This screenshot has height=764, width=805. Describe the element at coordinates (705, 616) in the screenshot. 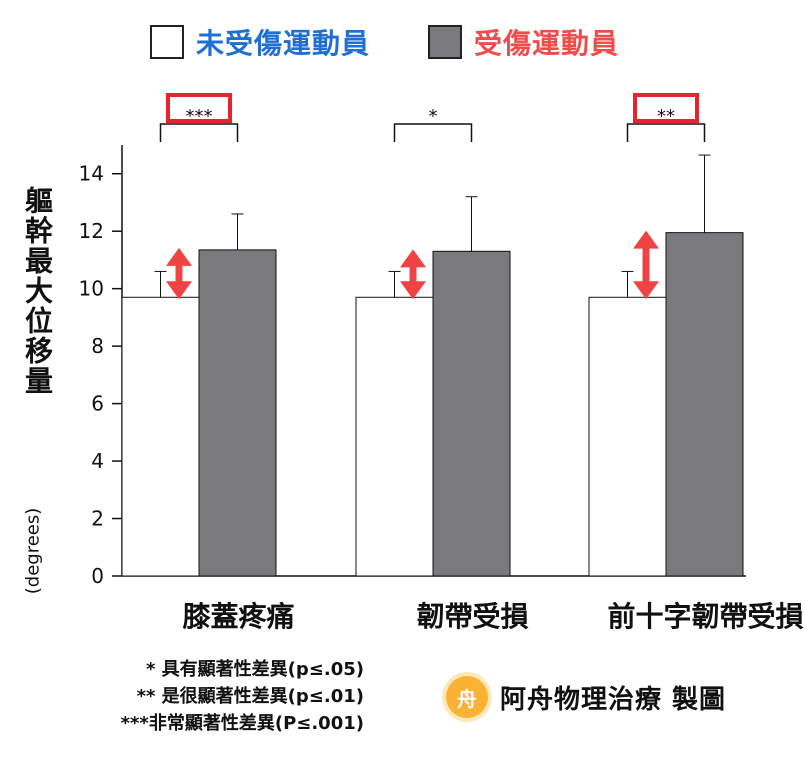

I see `category-label: 前十字韌帶受損` at that location.